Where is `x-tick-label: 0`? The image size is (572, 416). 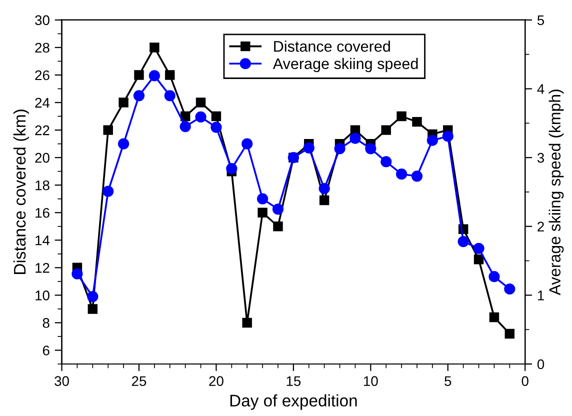 x-tick-label: 0 is located at coordinates (525, 381).